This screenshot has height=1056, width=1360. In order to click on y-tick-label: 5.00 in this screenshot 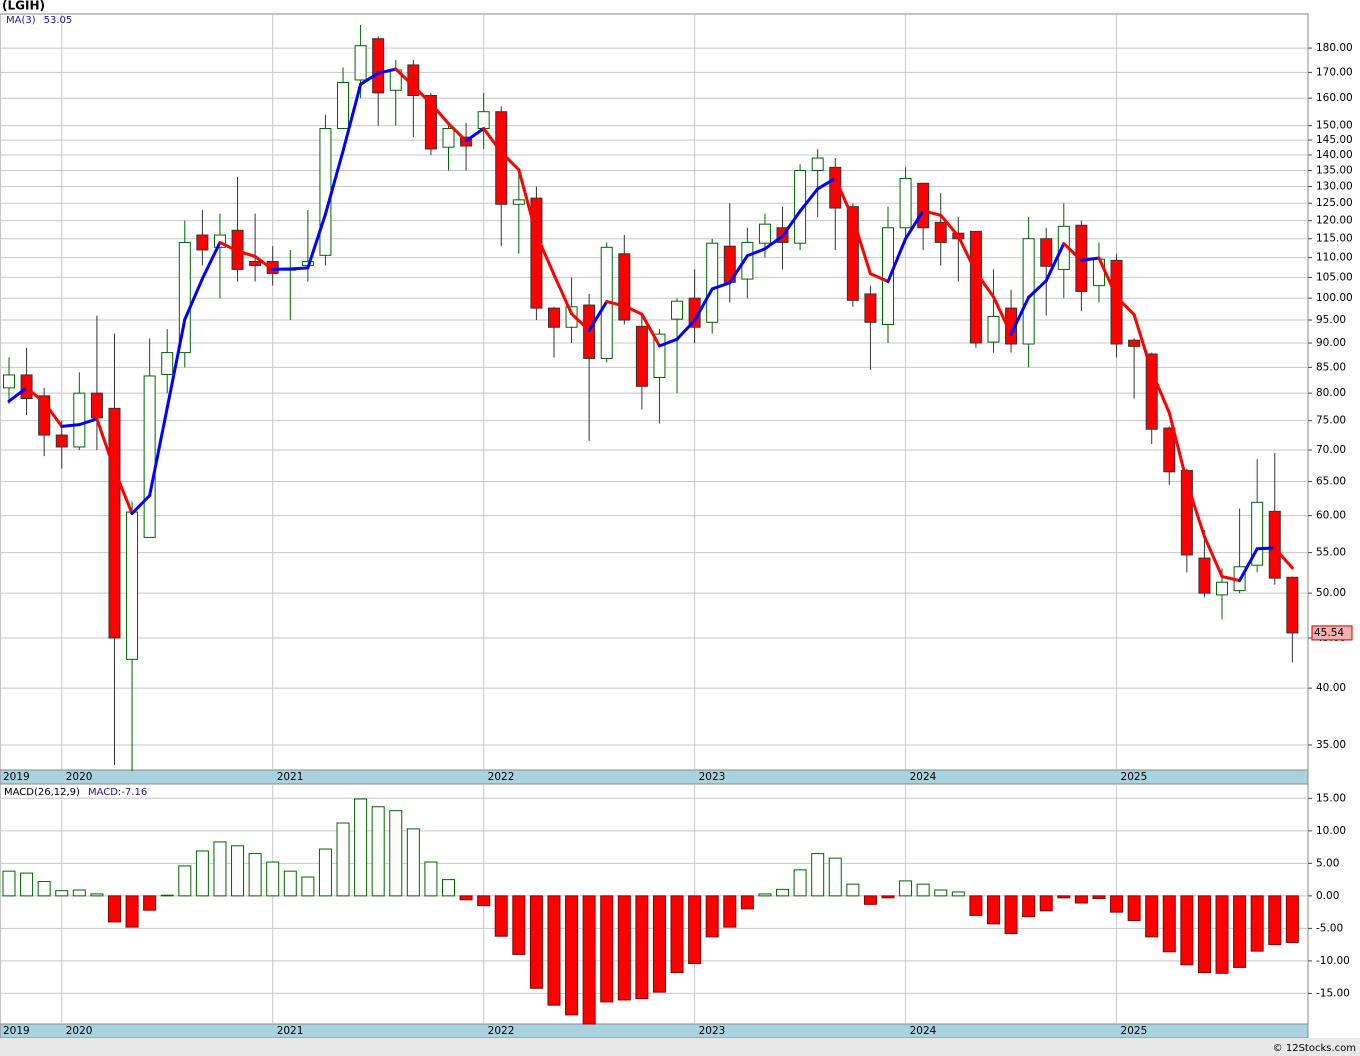, I will do `click(1327, 863)`.